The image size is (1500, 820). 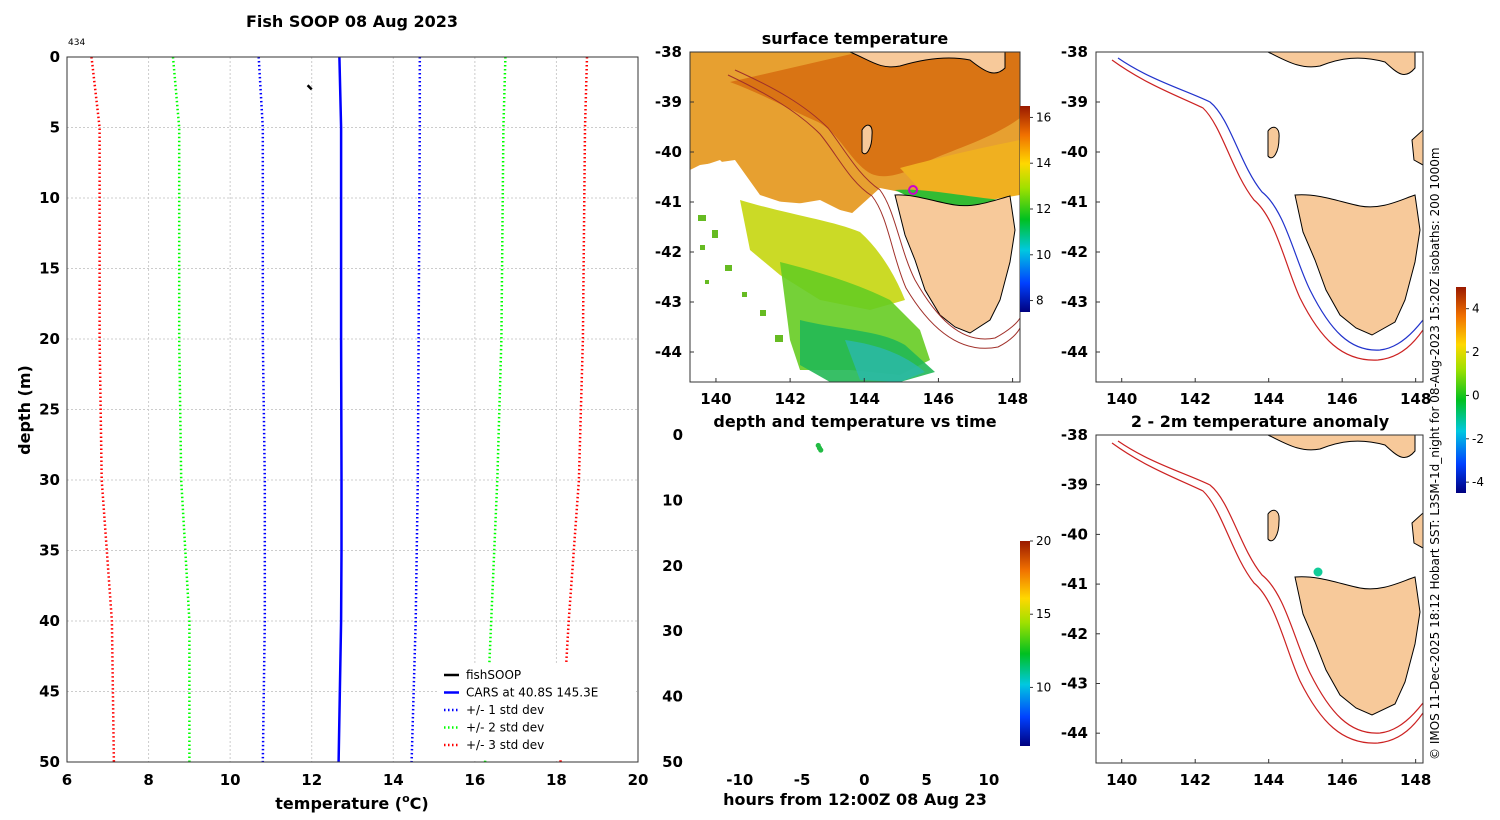 What do you see at coordinates (739, 780) in the screenshot?
I see `timeseries-x-tick: -10` at bounding box center [739, 780].